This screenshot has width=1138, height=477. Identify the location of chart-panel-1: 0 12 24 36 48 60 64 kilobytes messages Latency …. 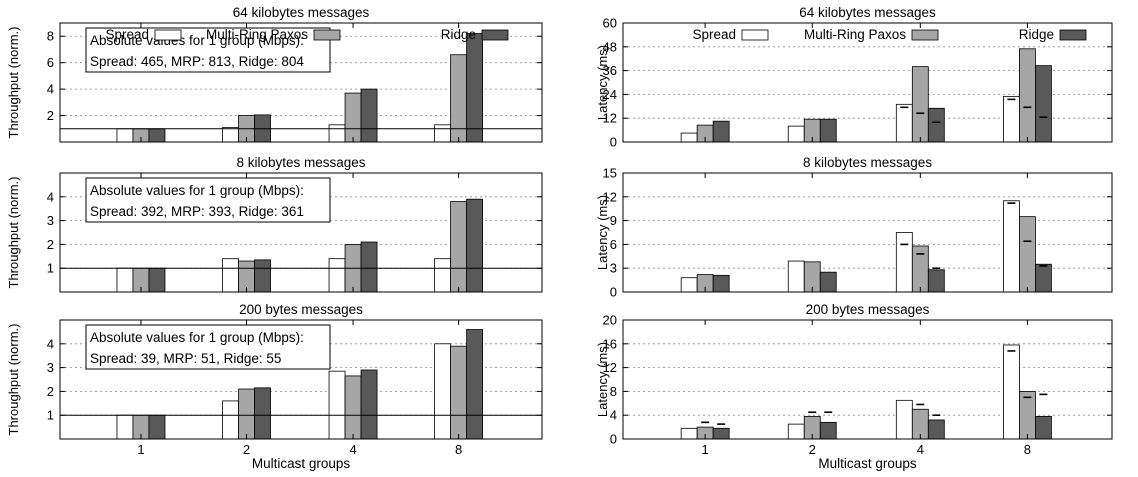
(854, 77).